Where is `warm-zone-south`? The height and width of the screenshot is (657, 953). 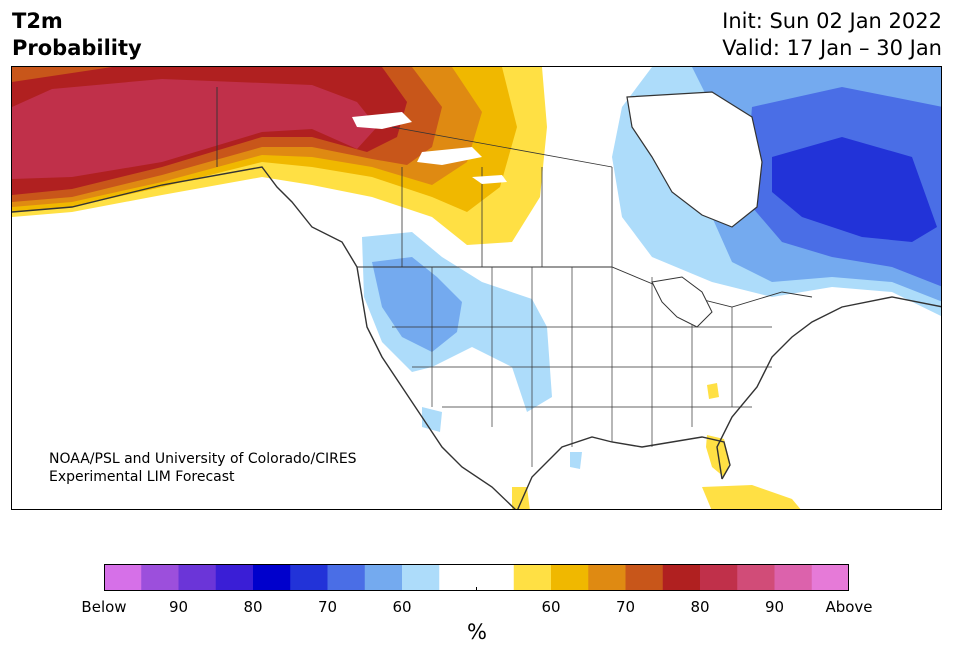
warm-zone-south is located at coordinates (521, 498).